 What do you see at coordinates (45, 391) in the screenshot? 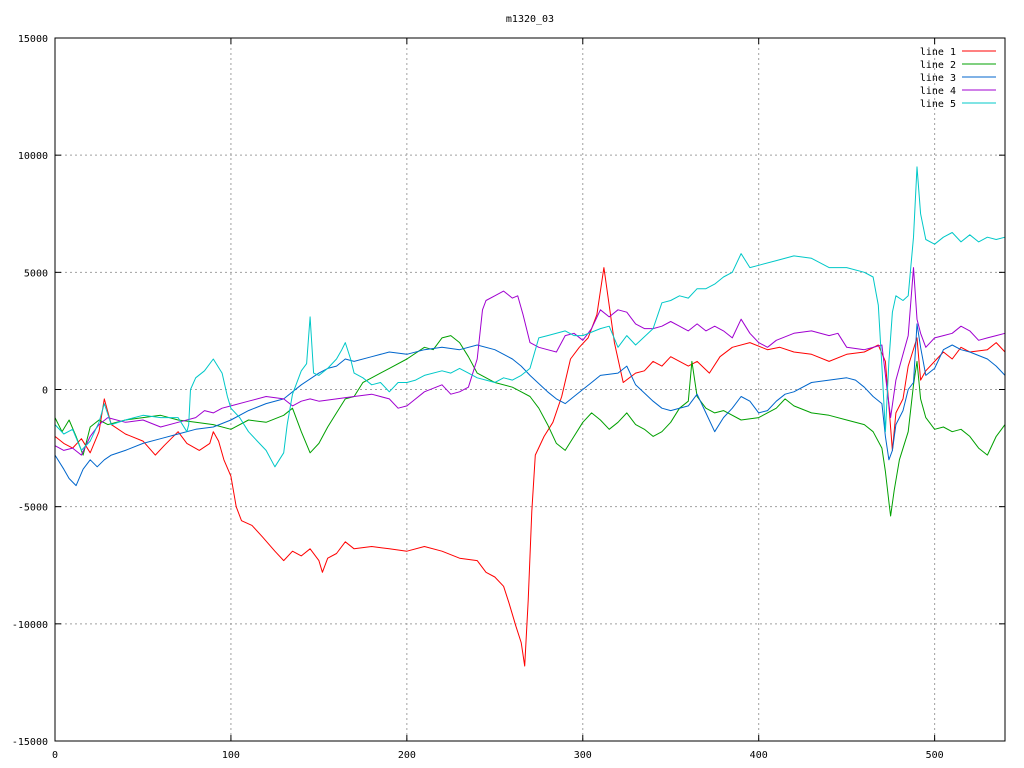
I see `y-tick-label: 0` at bounding box center [45, 391].